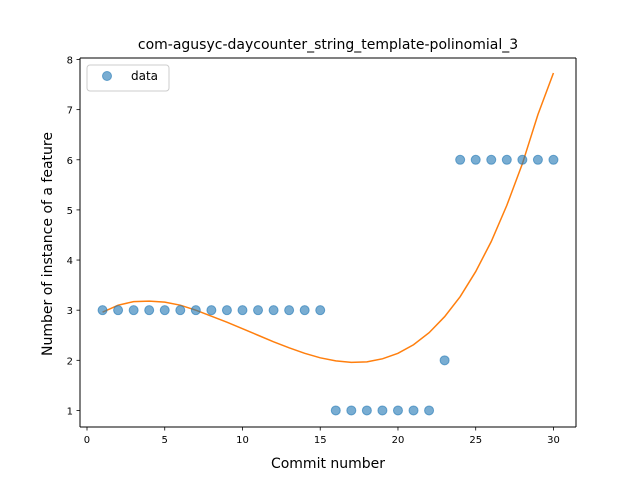 The width and height of the screenshot is (640, 480). I want to click on y-tick-label: 1, so click(70, 411).